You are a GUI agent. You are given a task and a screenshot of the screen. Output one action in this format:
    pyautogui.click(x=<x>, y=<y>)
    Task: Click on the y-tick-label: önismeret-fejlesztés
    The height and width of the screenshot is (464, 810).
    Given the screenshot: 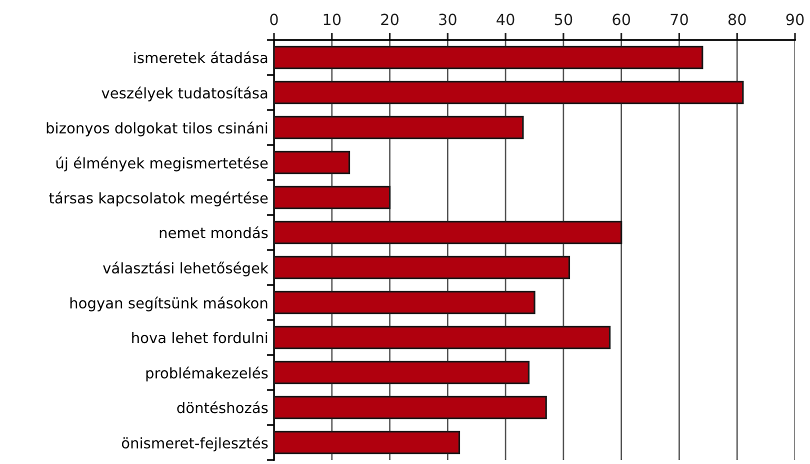 What is the action you would take?
    pyautogui.click(x=195, y=444)
    